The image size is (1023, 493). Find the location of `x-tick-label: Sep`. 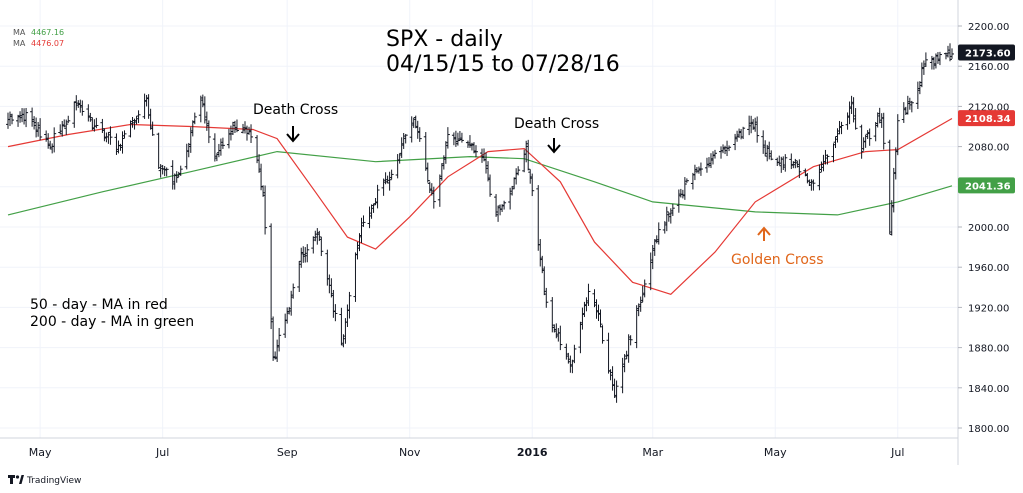

x-tick-label: Sep is located at coordinates (287, 452).